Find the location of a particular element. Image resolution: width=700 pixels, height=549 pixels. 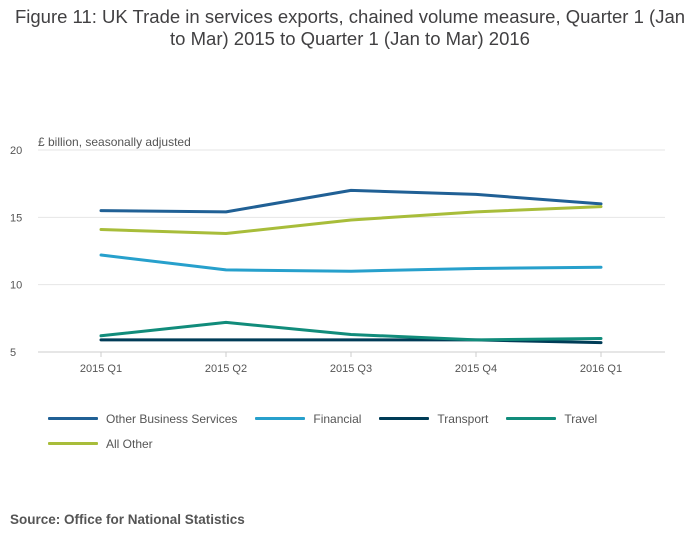

legend-item-travel: Travel is located at coordinates (551, 419).